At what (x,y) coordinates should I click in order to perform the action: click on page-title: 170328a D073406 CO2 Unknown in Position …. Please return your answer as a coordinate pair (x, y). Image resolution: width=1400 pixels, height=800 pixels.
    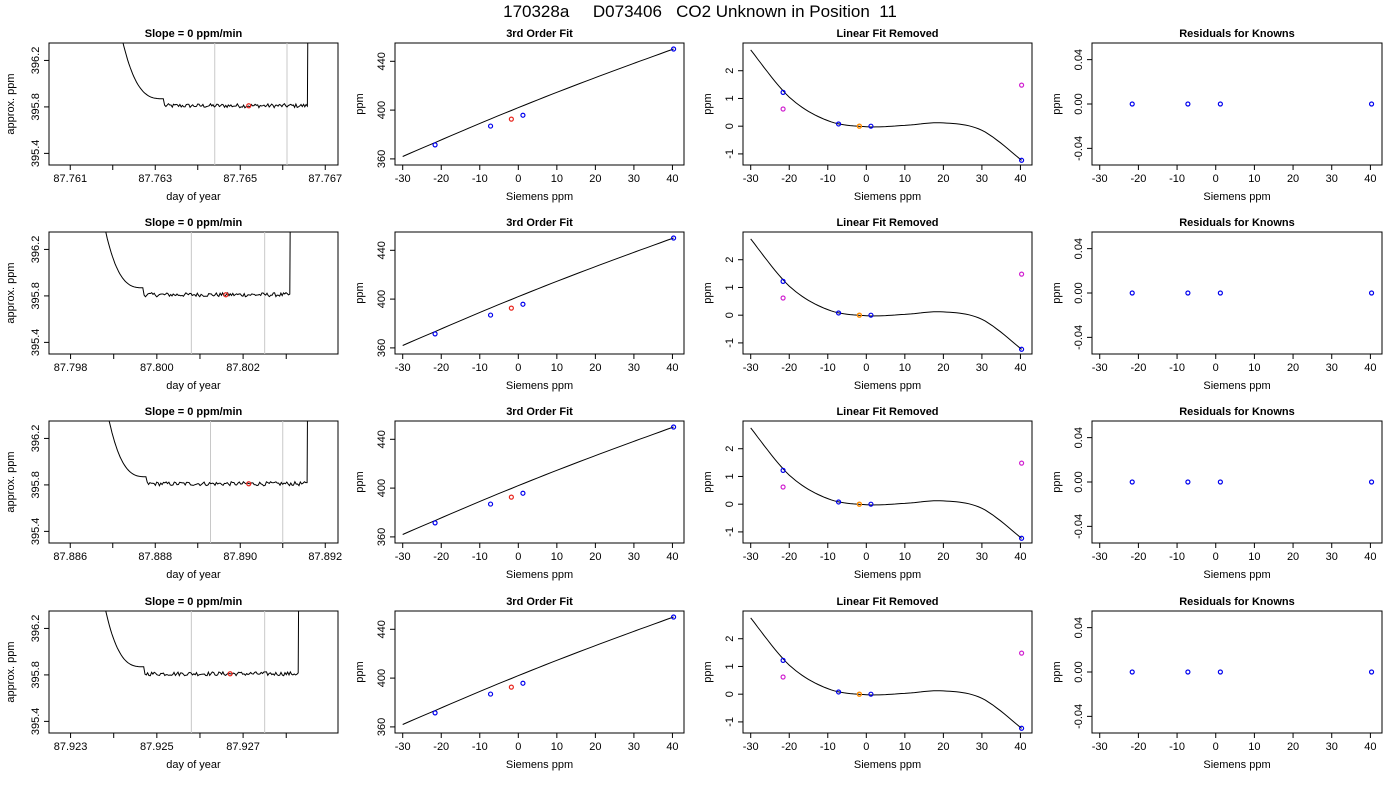
    Looking at the image, I should click on (700, 11).